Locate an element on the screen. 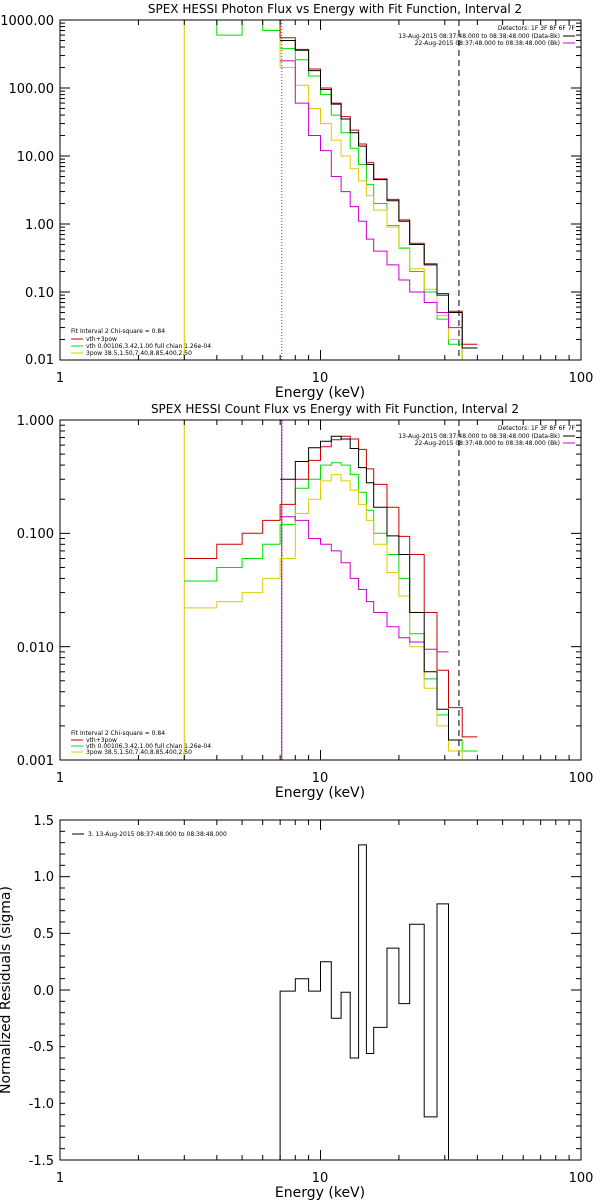  photon-flux-fit-legend-0: Fit Interval 2 Chi-square = 0.84 is located at coordinates (118, 331).